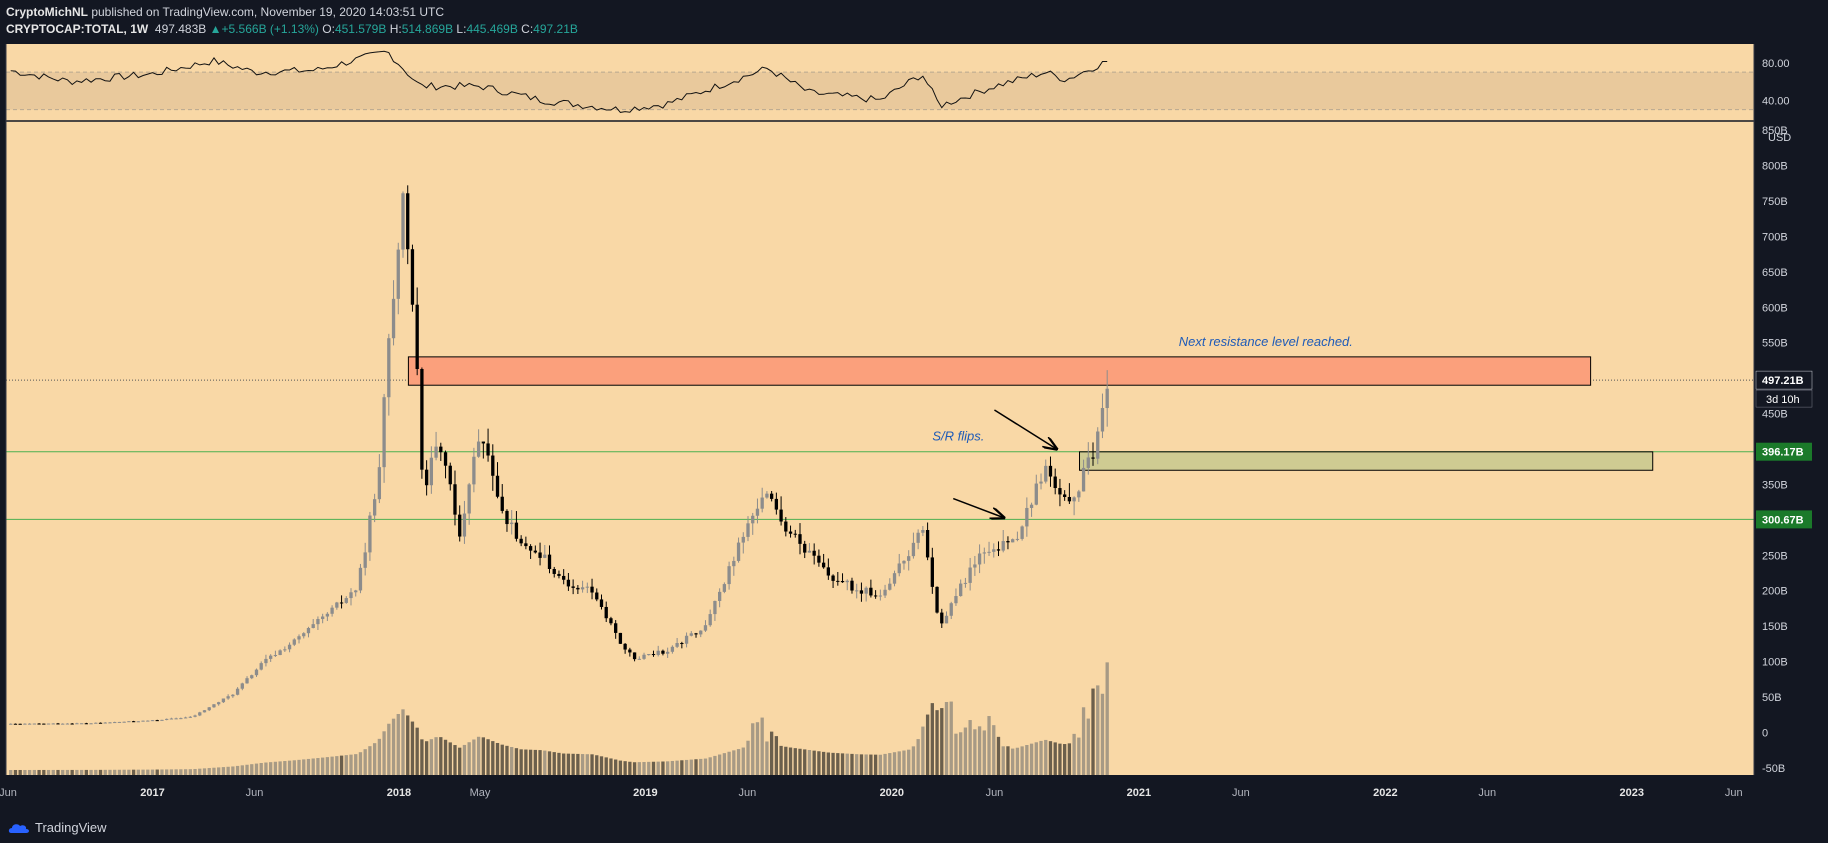 Image resolution: width=1828 pixels, height=843 pixels. What do you see at coordinates (1775, 237) in the screenshot?
I see `price-tick-label: 700B` at bounding box center [1775, 237].